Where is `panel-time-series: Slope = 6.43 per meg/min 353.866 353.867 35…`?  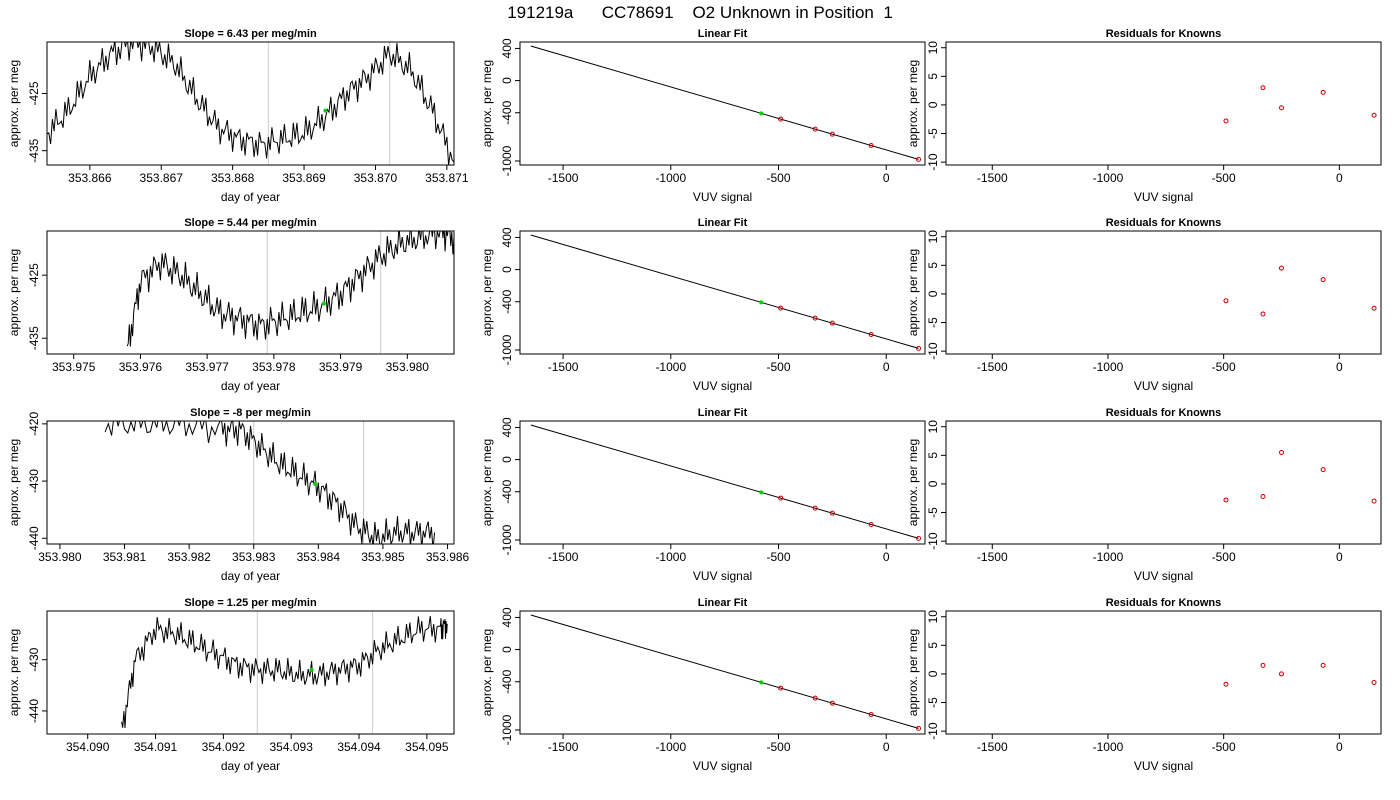 panel-time-series: Slope = 6.43 per meg/min 353.866 353.867 35… is located at coordinates (238, 116).